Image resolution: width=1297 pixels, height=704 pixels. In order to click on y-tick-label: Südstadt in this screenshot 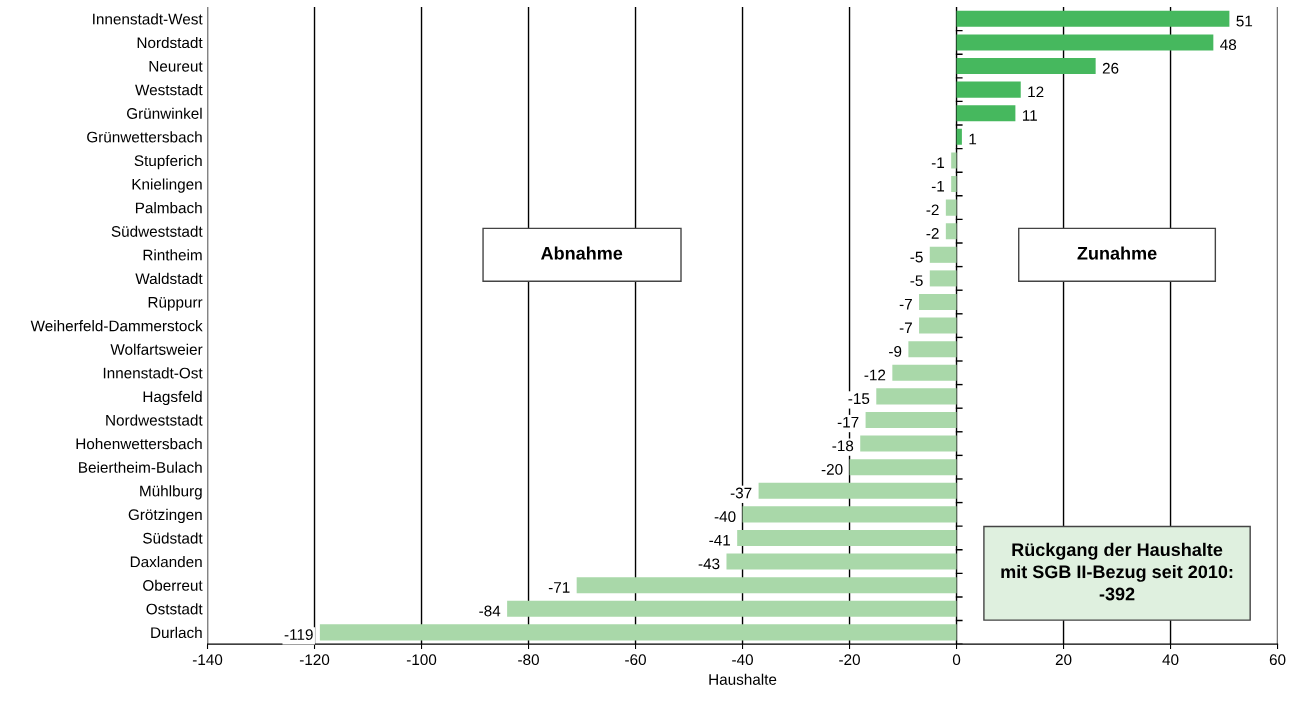, I will do `click(173, 538)`.